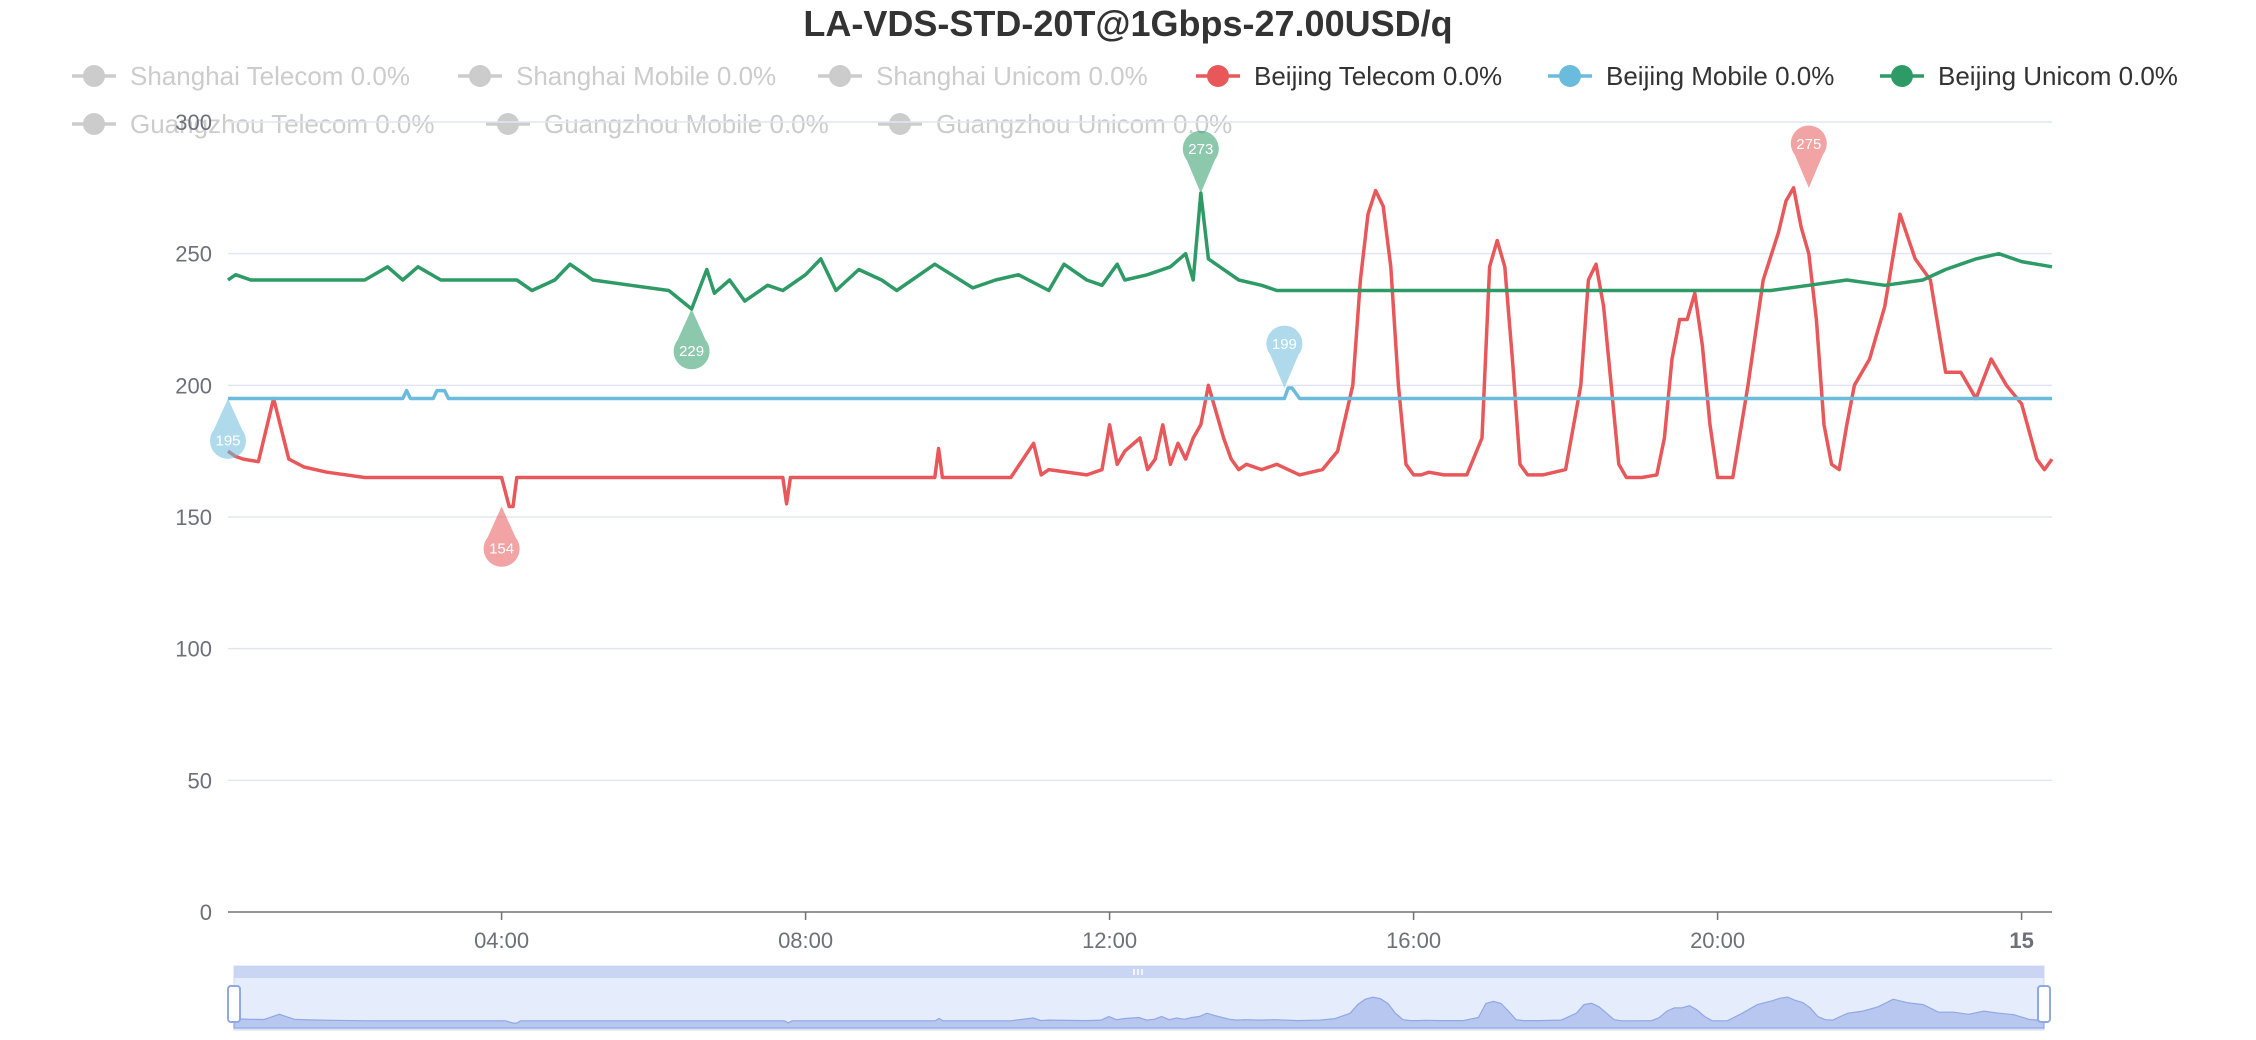 The image size is (2256, 1040). I want to click on marker-label: 199, so click(1284, 344).